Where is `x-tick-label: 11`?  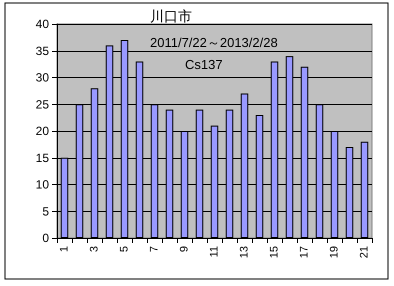 x-tick-label: 11 is located at coordinates (214, 252).